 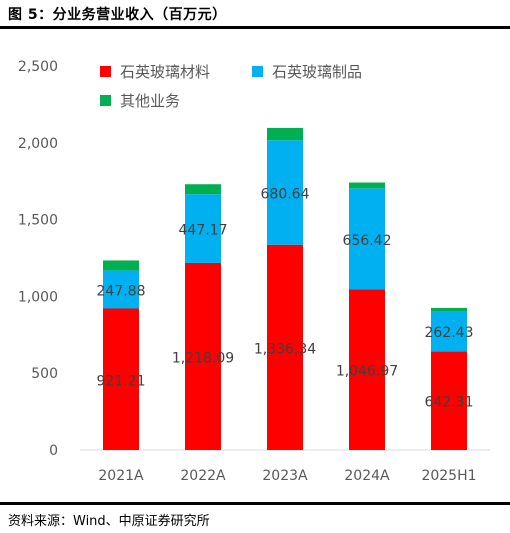 What do you see at coordinates (121, 476) in the screenshot?
I see `x-tick-label: 2021A` at bounding box center [121, 476].